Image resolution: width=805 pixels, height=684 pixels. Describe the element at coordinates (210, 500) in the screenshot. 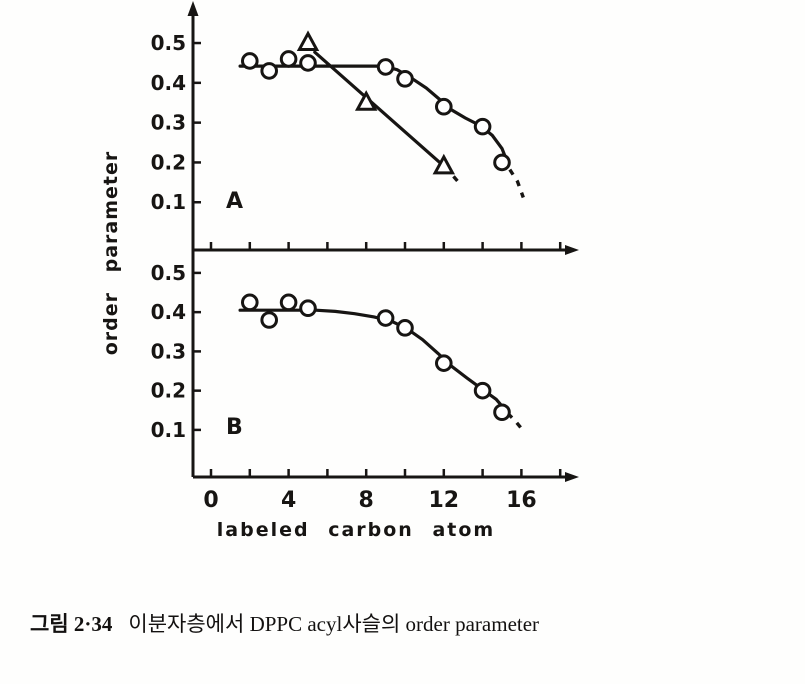

I see `x-tick-label: 0` at that location.